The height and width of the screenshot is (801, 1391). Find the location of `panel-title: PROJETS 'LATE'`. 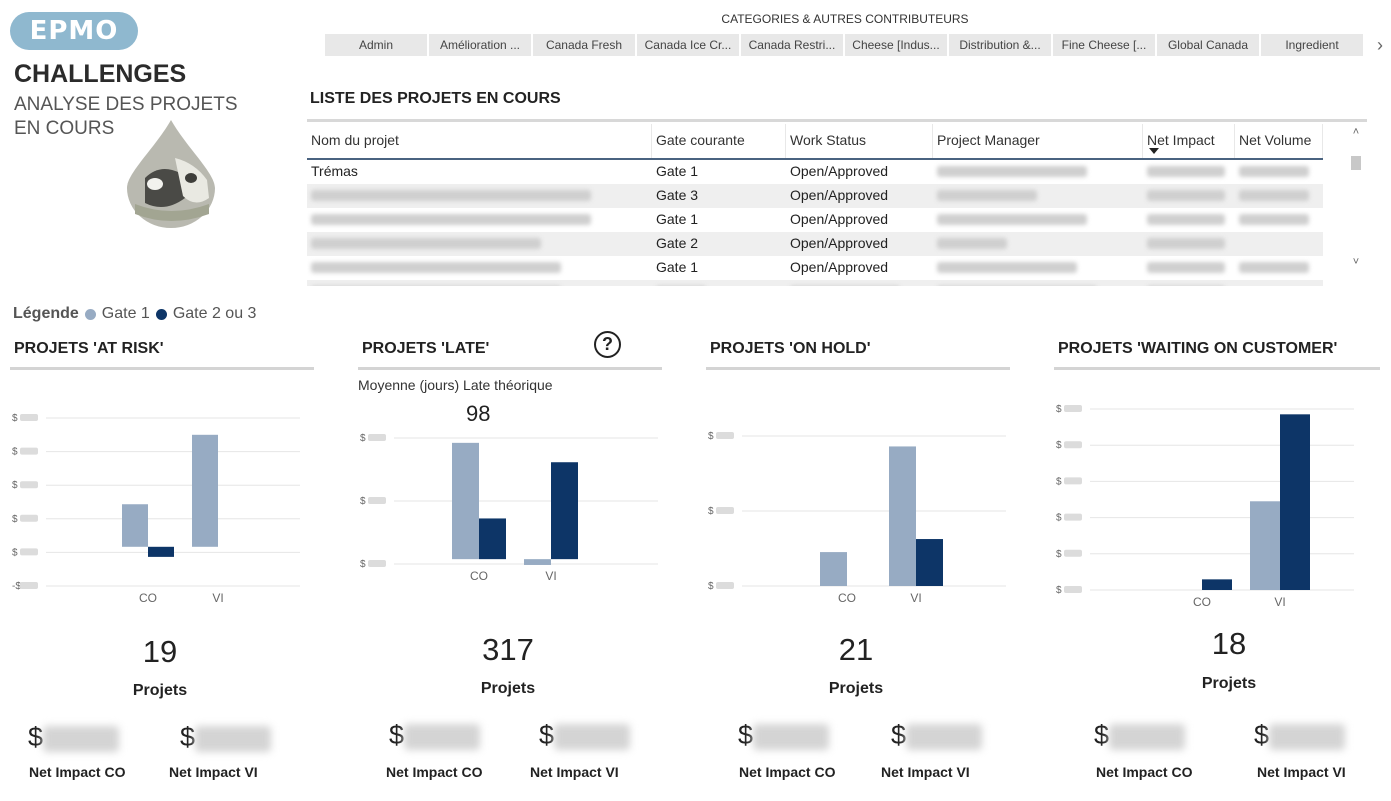

panel-title: PROJETS 'LATE' is located at coordinates (426, 348).